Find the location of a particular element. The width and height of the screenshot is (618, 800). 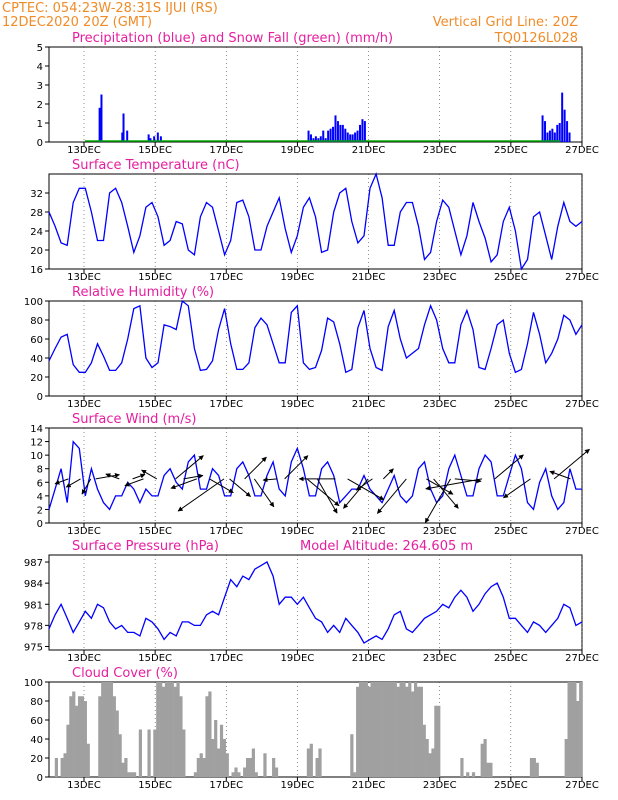

series-line is located at coordinates (315, 221).